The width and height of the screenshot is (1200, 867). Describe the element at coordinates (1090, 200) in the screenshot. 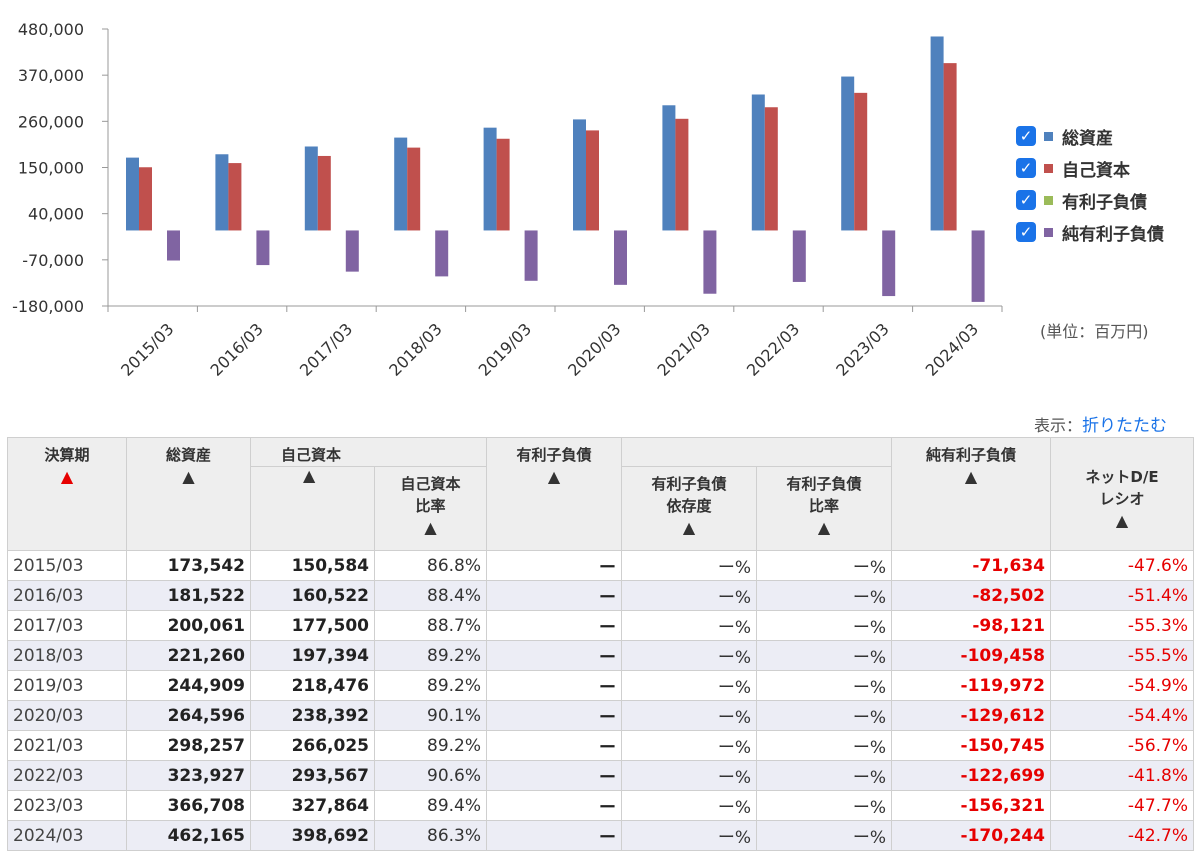

I see `legend-item-debt: ✓ 有利子負債` at that location.